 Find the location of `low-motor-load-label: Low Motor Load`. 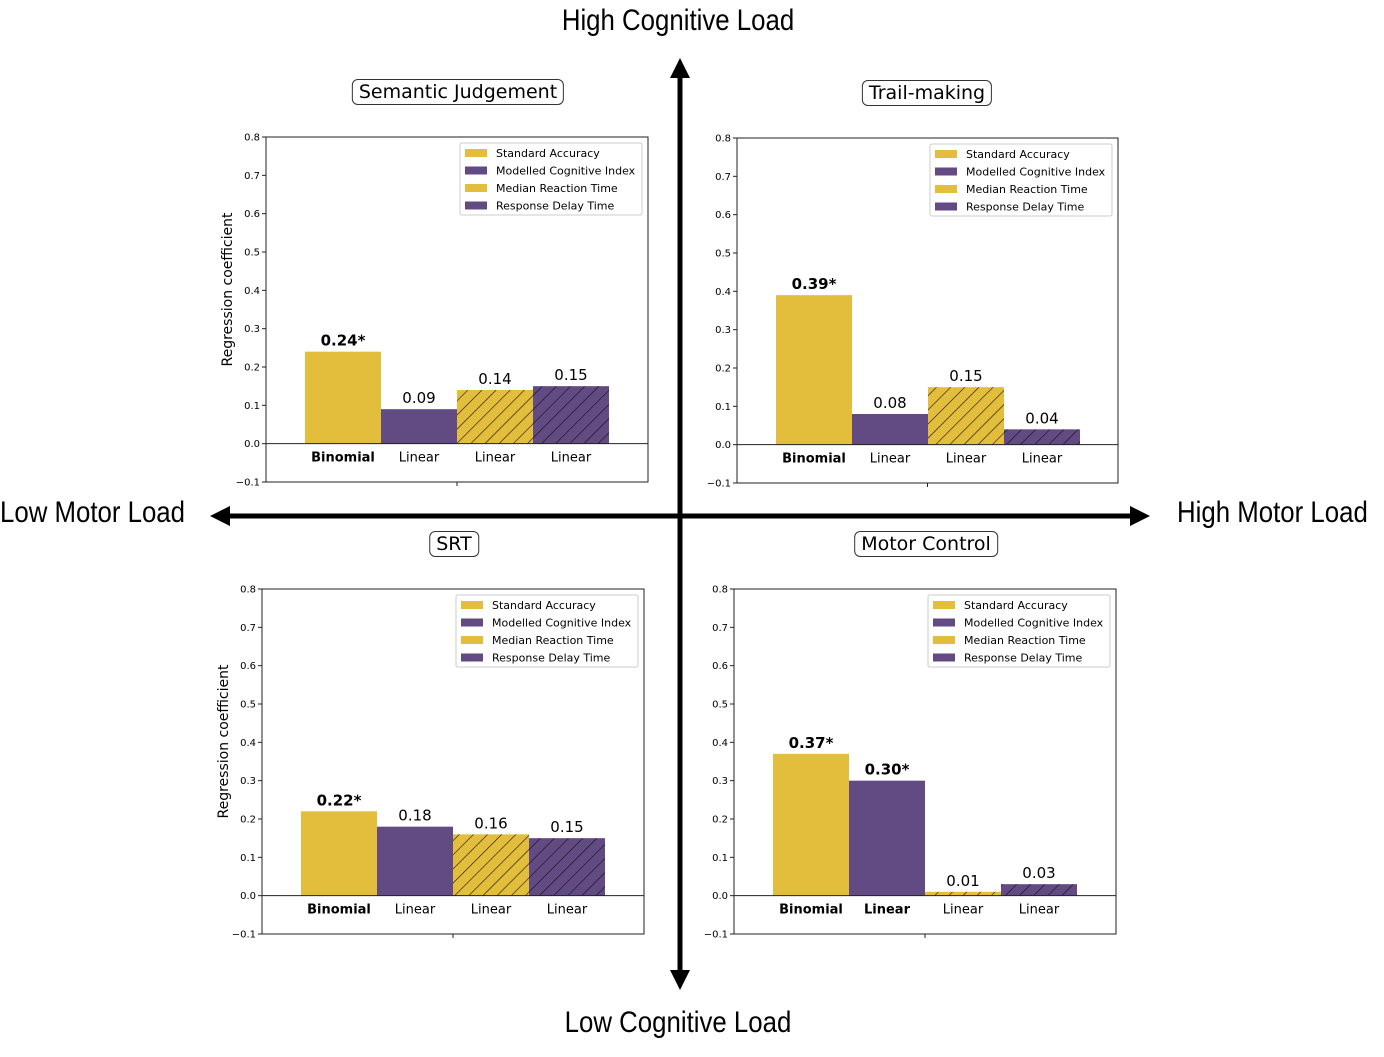

low-motor-load-label: Low Motor Load is located at coordinates (93, 512).